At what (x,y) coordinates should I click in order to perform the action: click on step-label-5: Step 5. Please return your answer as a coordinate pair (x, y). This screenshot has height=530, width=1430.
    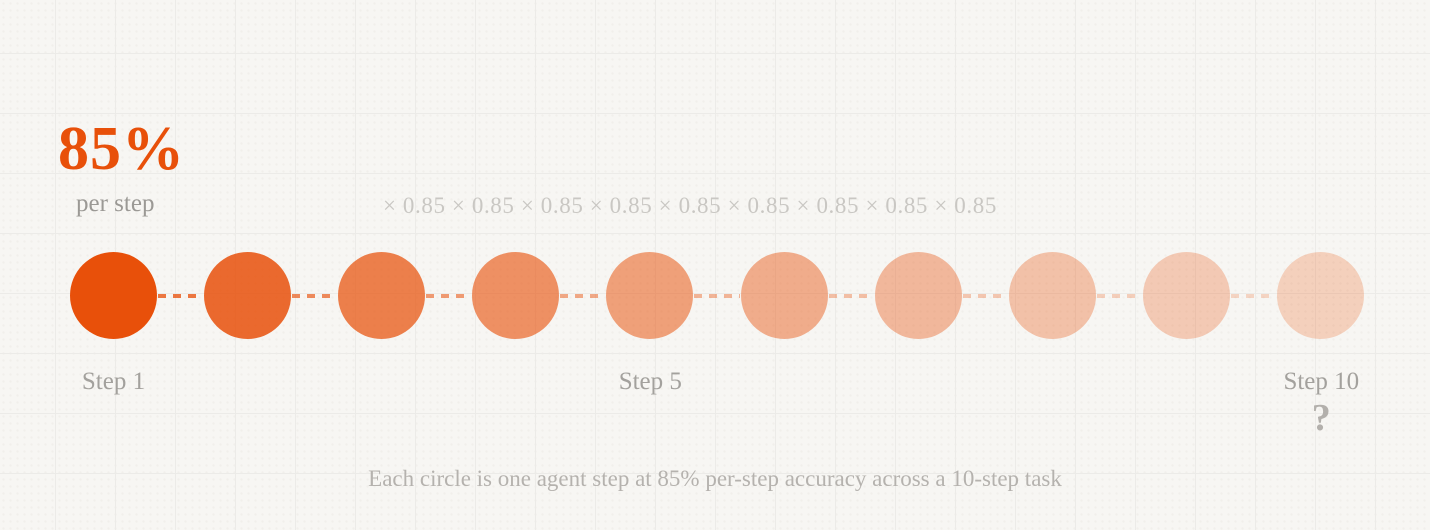
    Looking at the image, I should click on (650, 381).